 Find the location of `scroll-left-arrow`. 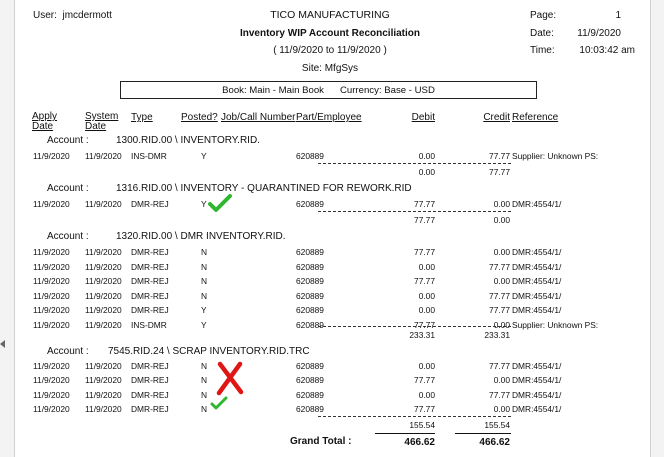

scroll-left-arrow is located at coordinates (2, 344).